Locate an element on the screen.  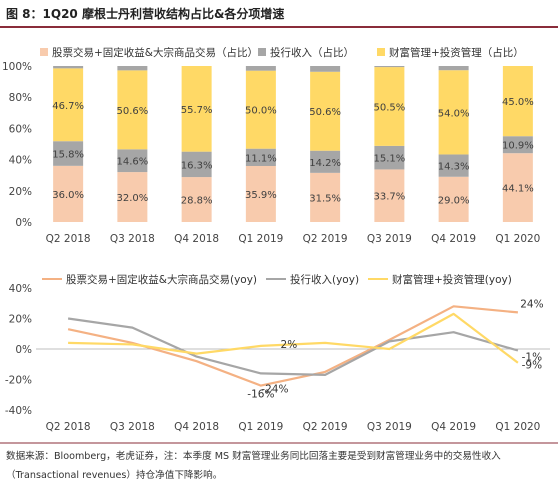
line-x-tick: Q2 2019 is located at coordinates (325, 427).